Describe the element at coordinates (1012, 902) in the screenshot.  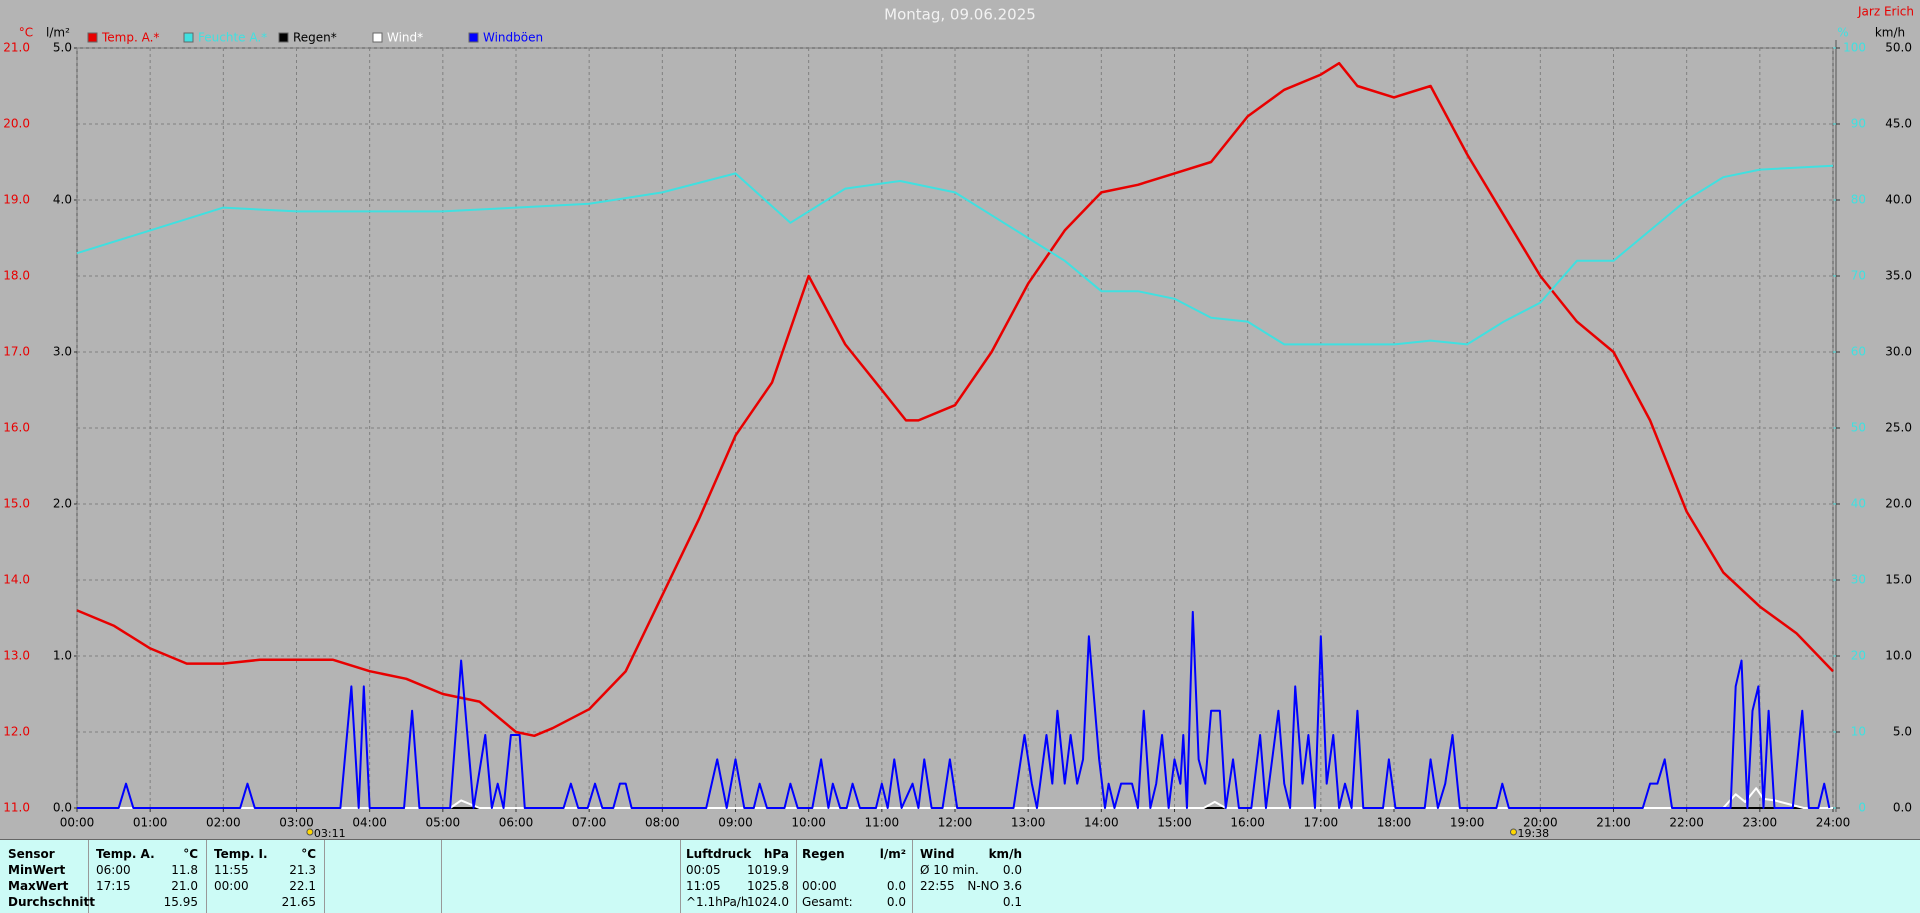
I see `table-cell: 0.1` at that location.